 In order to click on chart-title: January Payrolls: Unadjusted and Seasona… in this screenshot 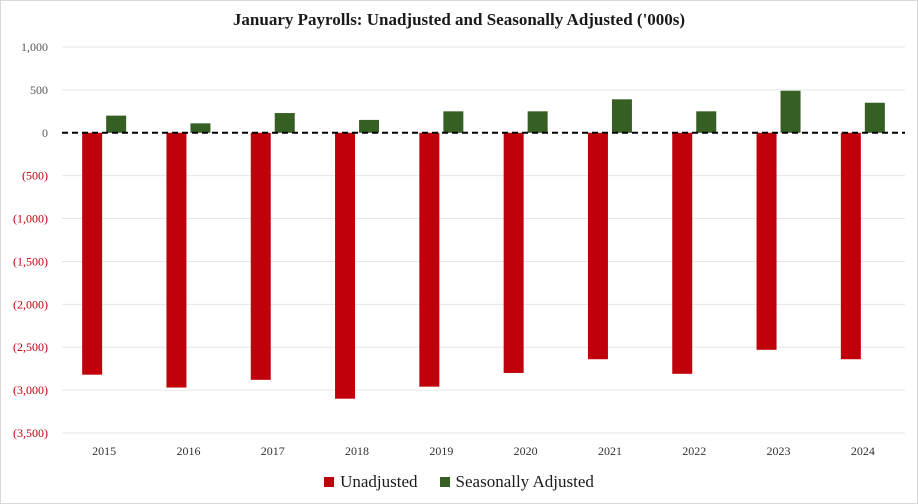, I will do `click(459, 19)`.